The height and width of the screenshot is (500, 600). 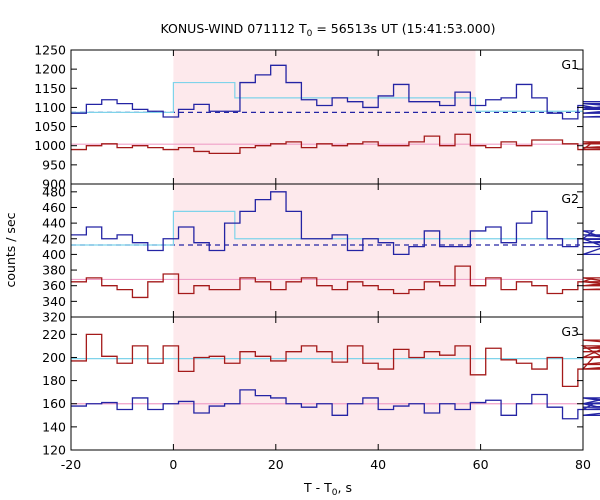 What do you see at coordinates (570, 64) in the screenshot?
I see `panel-label: G1` at bounding box center [570, 64].